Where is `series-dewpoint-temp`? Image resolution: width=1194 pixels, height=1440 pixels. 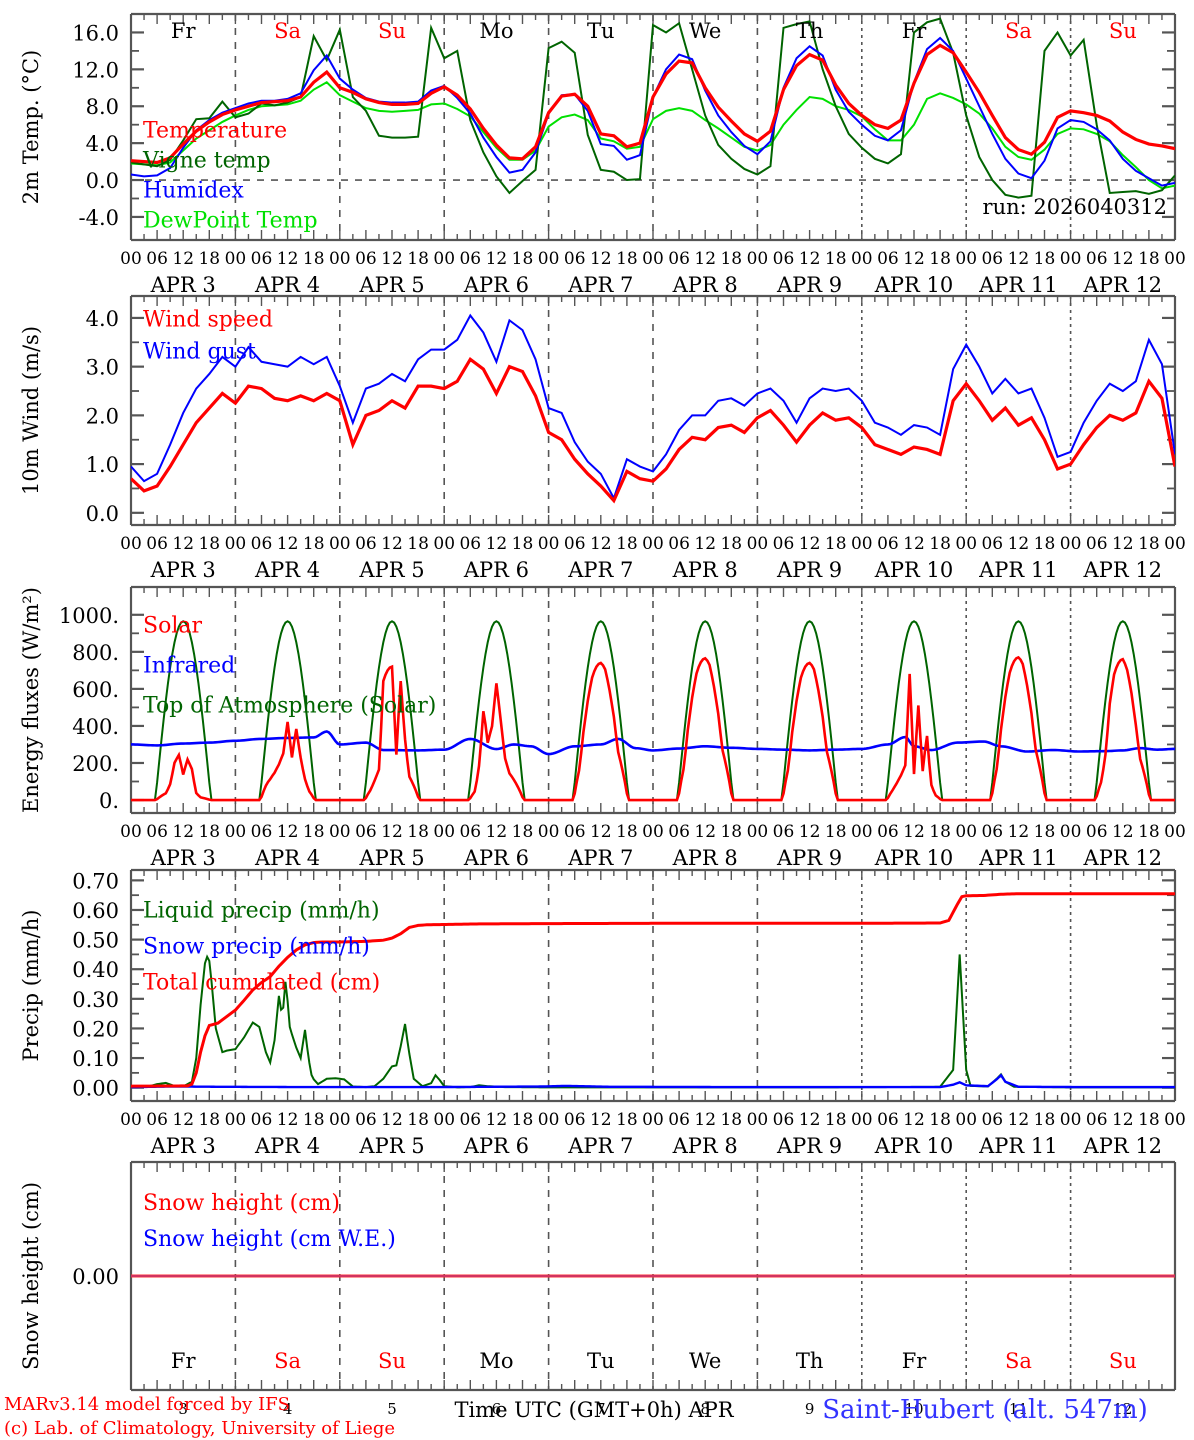
series-dewpoint-temp is located at coordinates (653, 135).